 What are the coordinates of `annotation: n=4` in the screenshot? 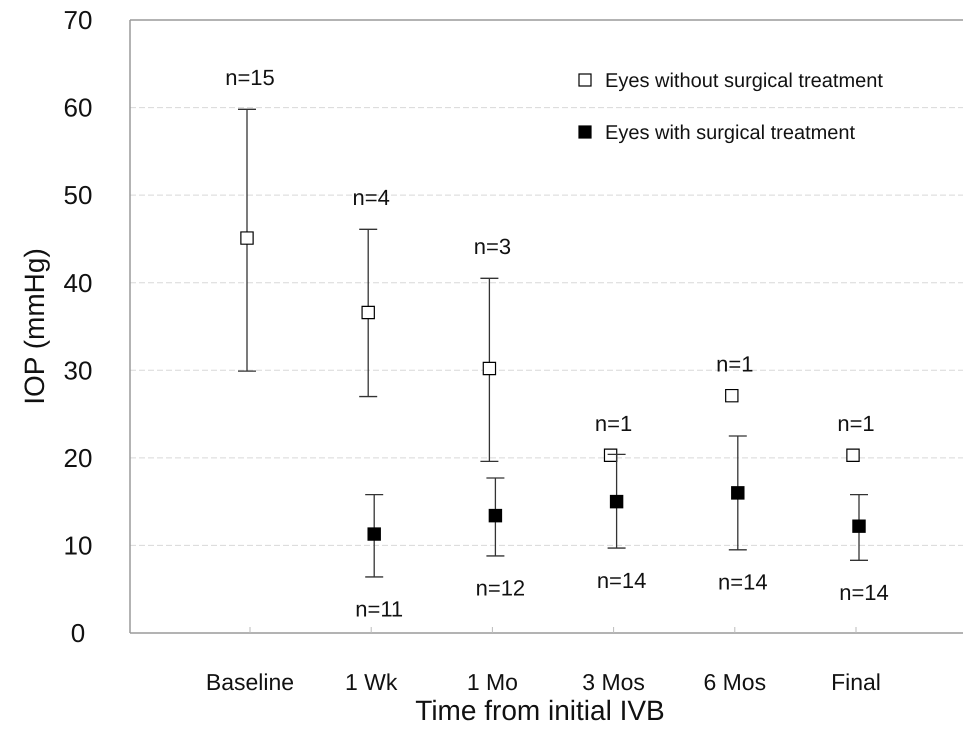 It's located at (371, 197).